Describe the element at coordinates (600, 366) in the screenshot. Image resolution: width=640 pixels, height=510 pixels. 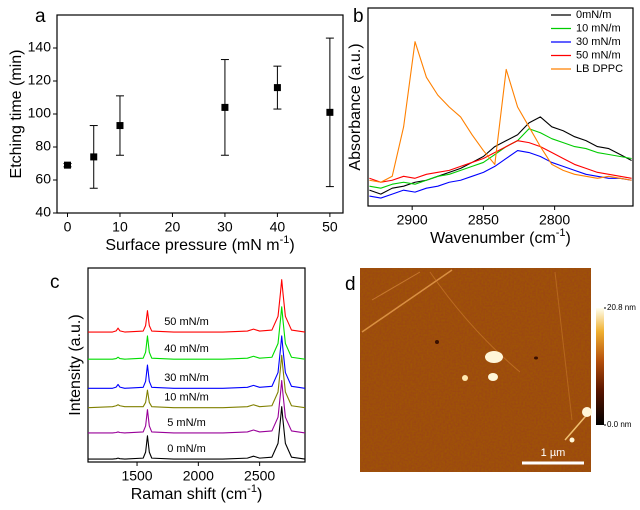
I see `colorbar` at that location.